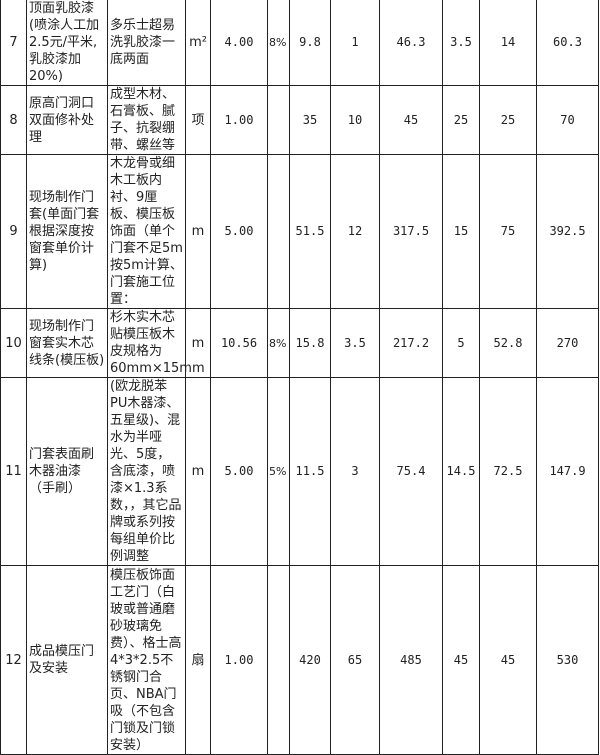  Describe the element at coordinates (508, 660) in the screenshot. I see `aux-total: 45` at that location.